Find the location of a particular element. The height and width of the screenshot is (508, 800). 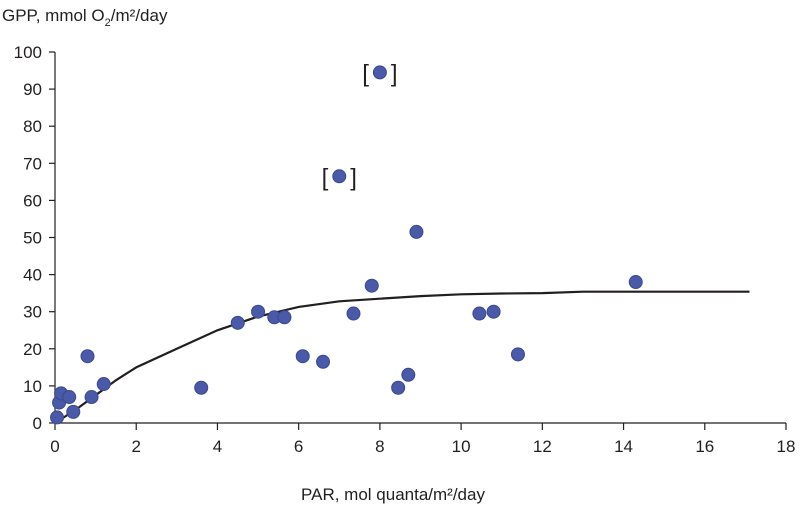

x-tick-label: 14 is located at coordinates (623, 446).